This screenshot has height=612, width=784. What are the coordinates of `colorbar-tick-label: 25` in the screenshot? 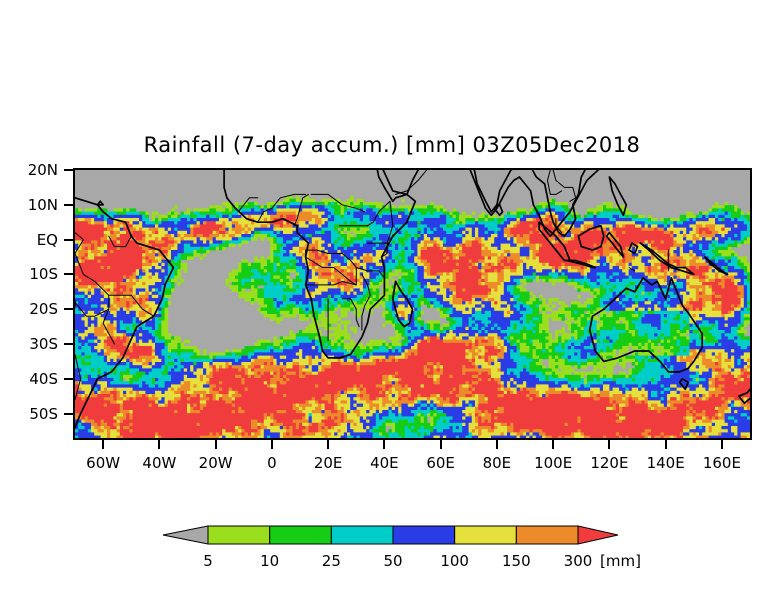 It's located at (331, 561).